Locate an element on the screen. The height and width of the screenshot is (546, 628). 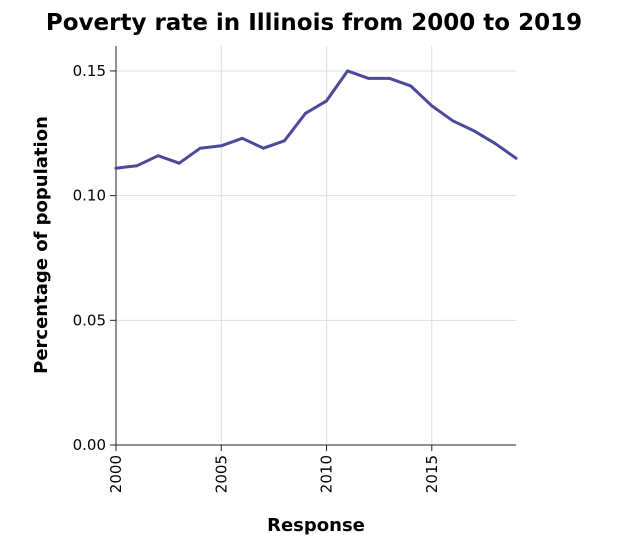
y-tick-label: 0.00 is located at coordinates (89, 445).